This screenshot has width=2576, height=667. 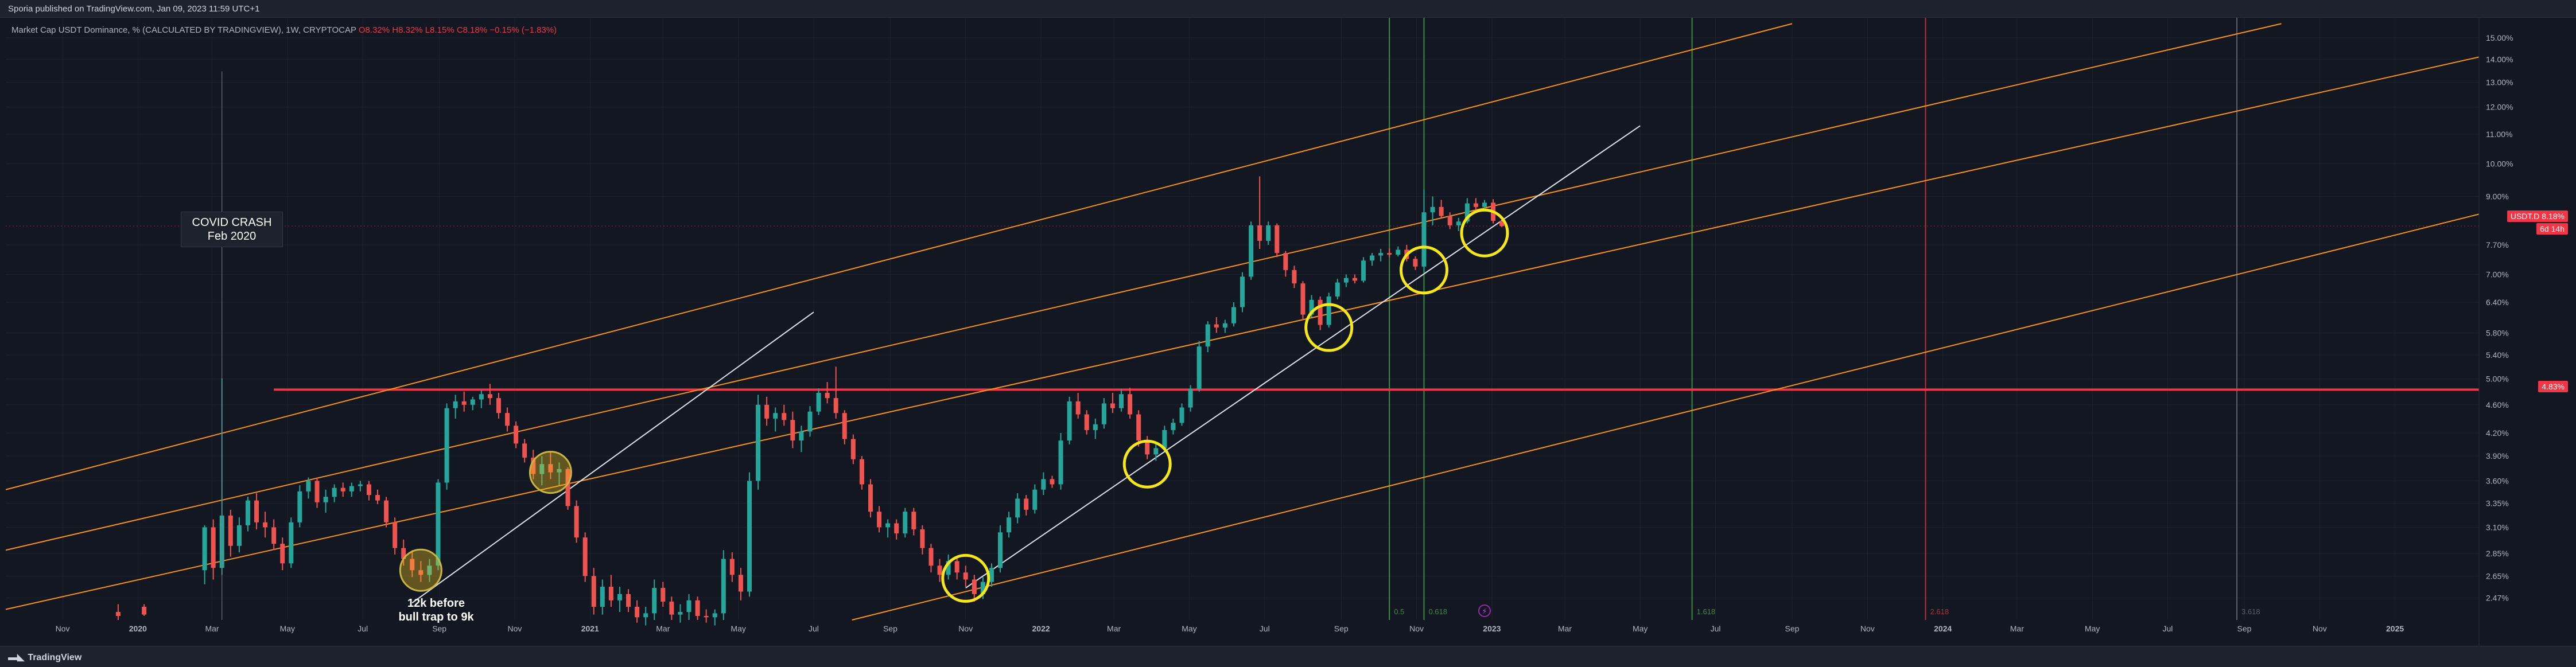 I want to click on bull-trap-label: 12k before bull trap to 9k, so click(x=436, y=610).